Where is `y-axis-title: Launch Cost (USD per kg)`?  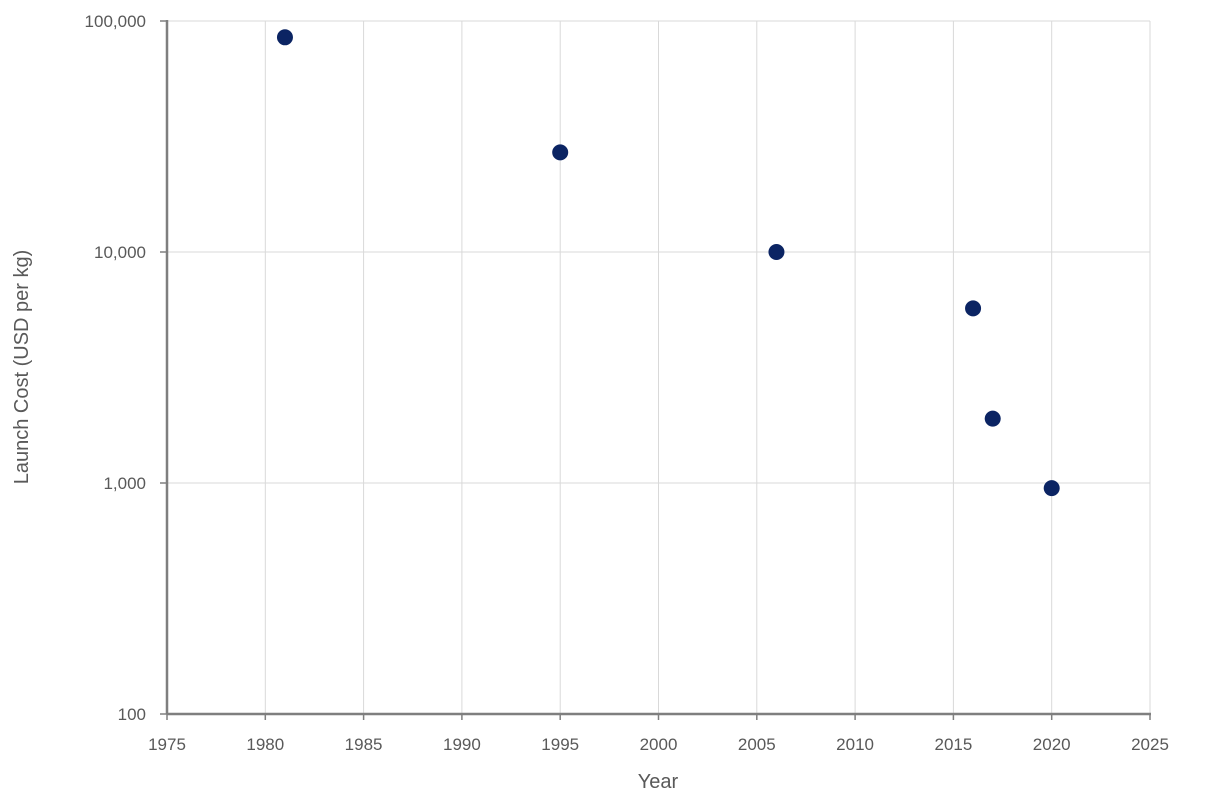 y-axis-title: Launch Cost (USD per kg) is located at coordinates (22, 367).